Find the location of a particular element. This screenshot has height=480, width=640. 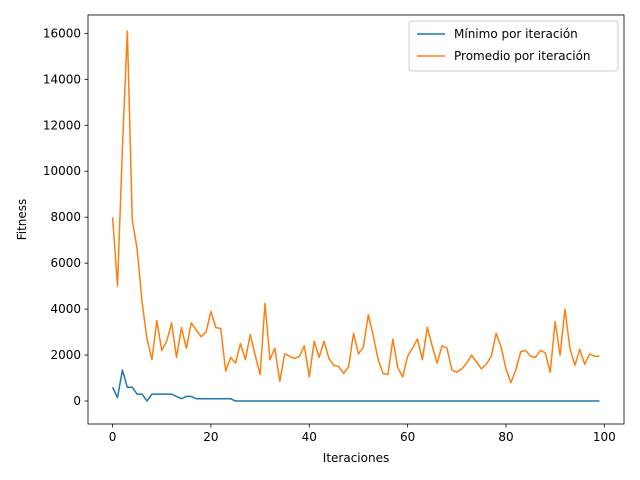

y-tick-label: 10000 is located at coordinates (62, 171).